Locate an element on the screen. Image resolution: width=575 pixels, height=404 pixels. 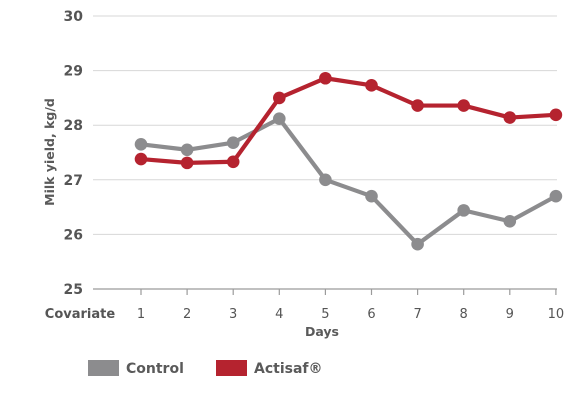
y-tick-label: 26 is located at coordinates (73, 235).